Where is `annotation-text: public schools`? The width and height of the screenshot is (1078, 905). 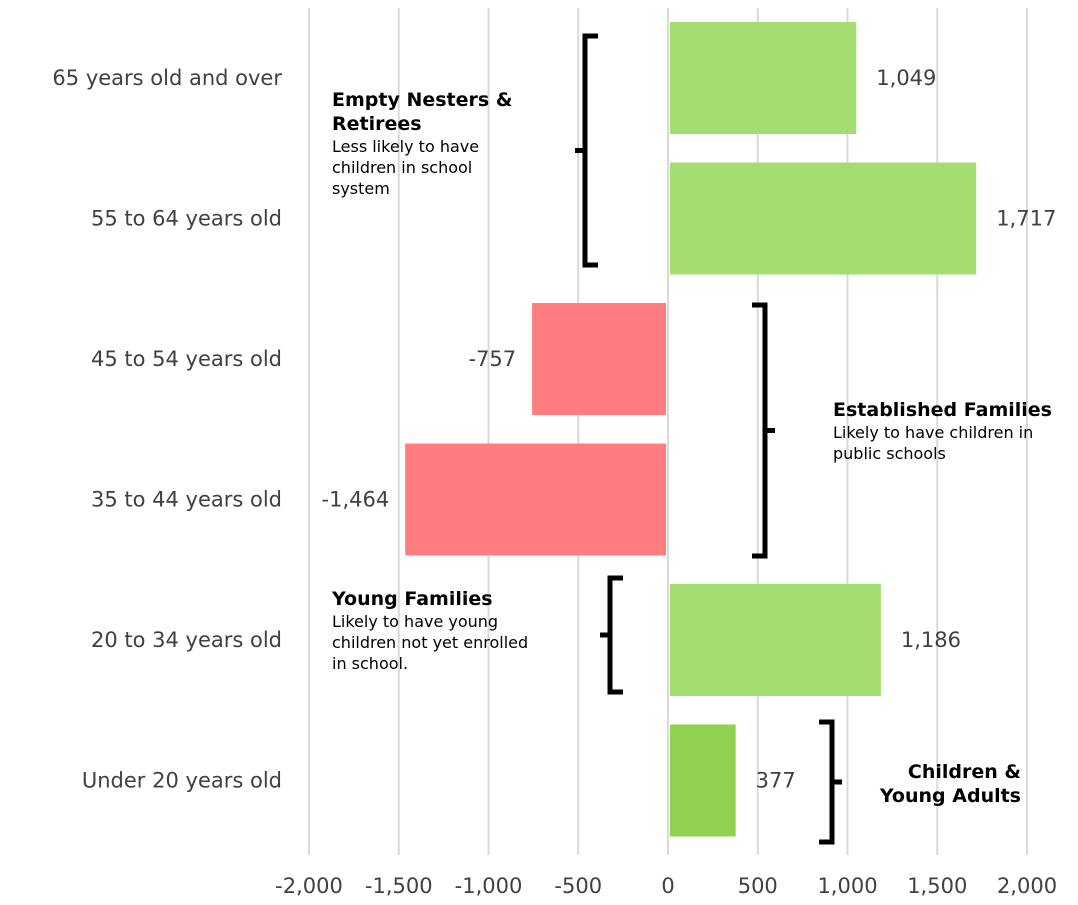
annotation-text: public schools is located at coordinates (889, 453).